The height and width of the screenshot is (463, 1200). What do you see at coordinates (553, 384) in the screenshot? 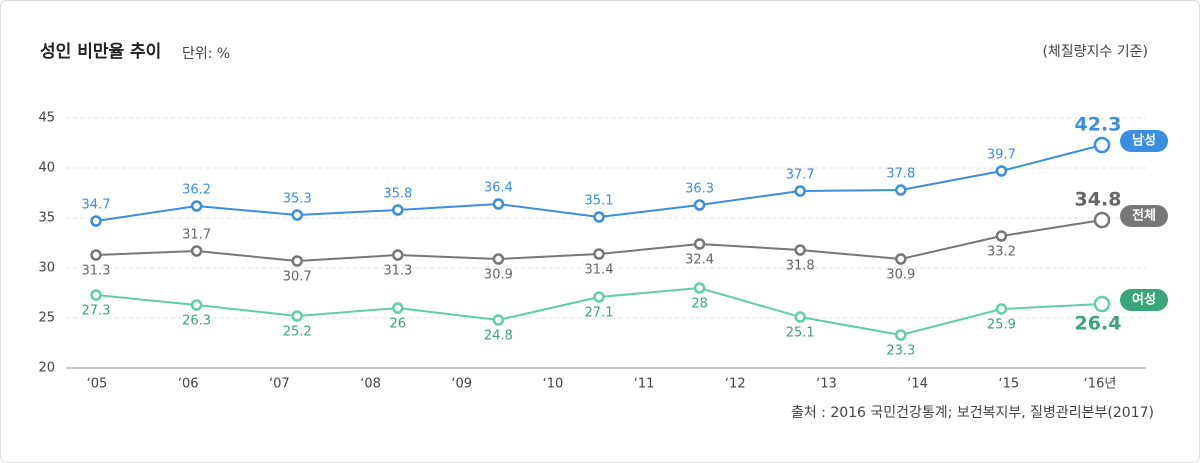
I see `x-tick-label: ‘10` at bounding box center [553, 384].